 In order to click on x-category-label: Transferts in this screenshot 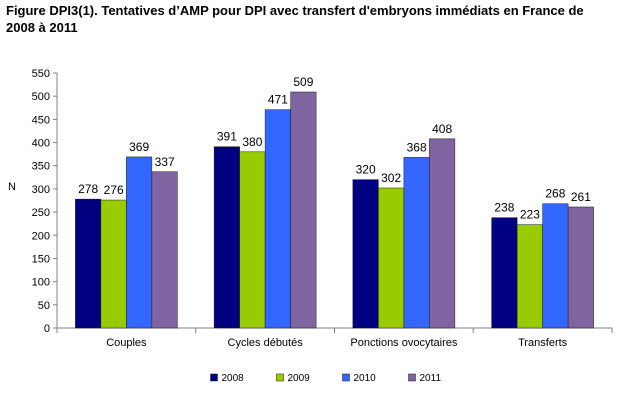, I will do `click(543, 343)`.